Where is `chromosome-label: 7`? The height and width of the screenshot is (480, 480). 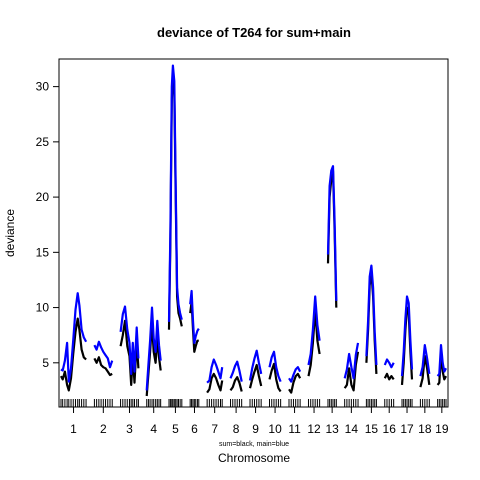
chromosome-label: 7 is located at coordinates (214, 429).